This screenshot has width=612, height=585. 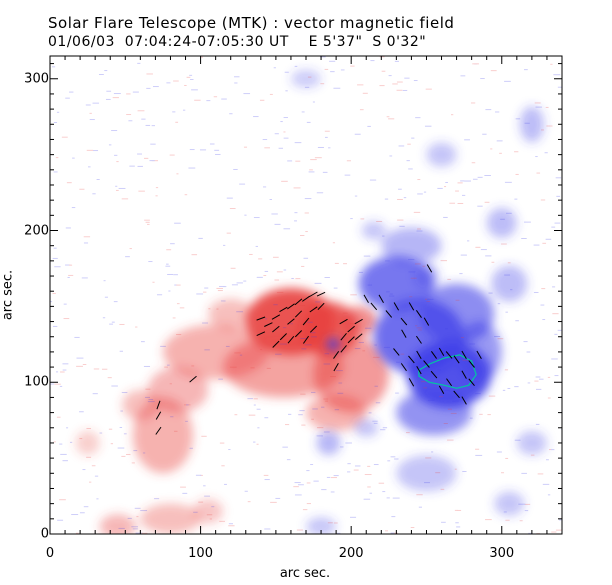 What do you see at coordinates (231, 314) in the screenshot?
I see `positive-field-region` at bounding box center [231, 314].